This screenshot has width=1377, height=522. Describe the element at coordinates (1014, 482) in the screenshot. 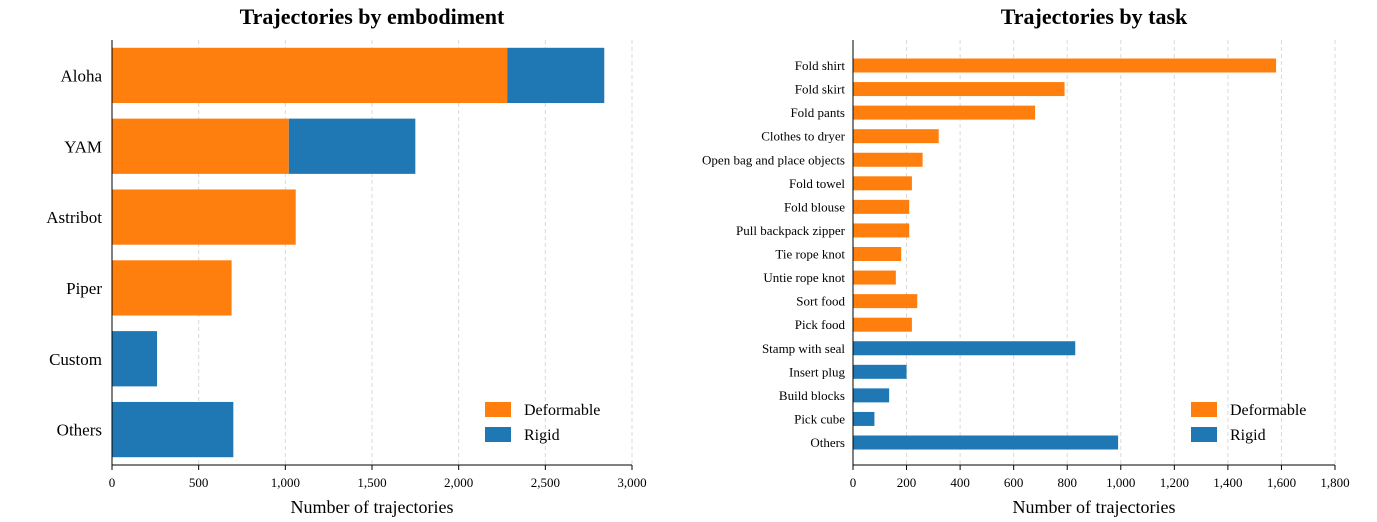

I see `task-x-tick-label: 600` at that location.